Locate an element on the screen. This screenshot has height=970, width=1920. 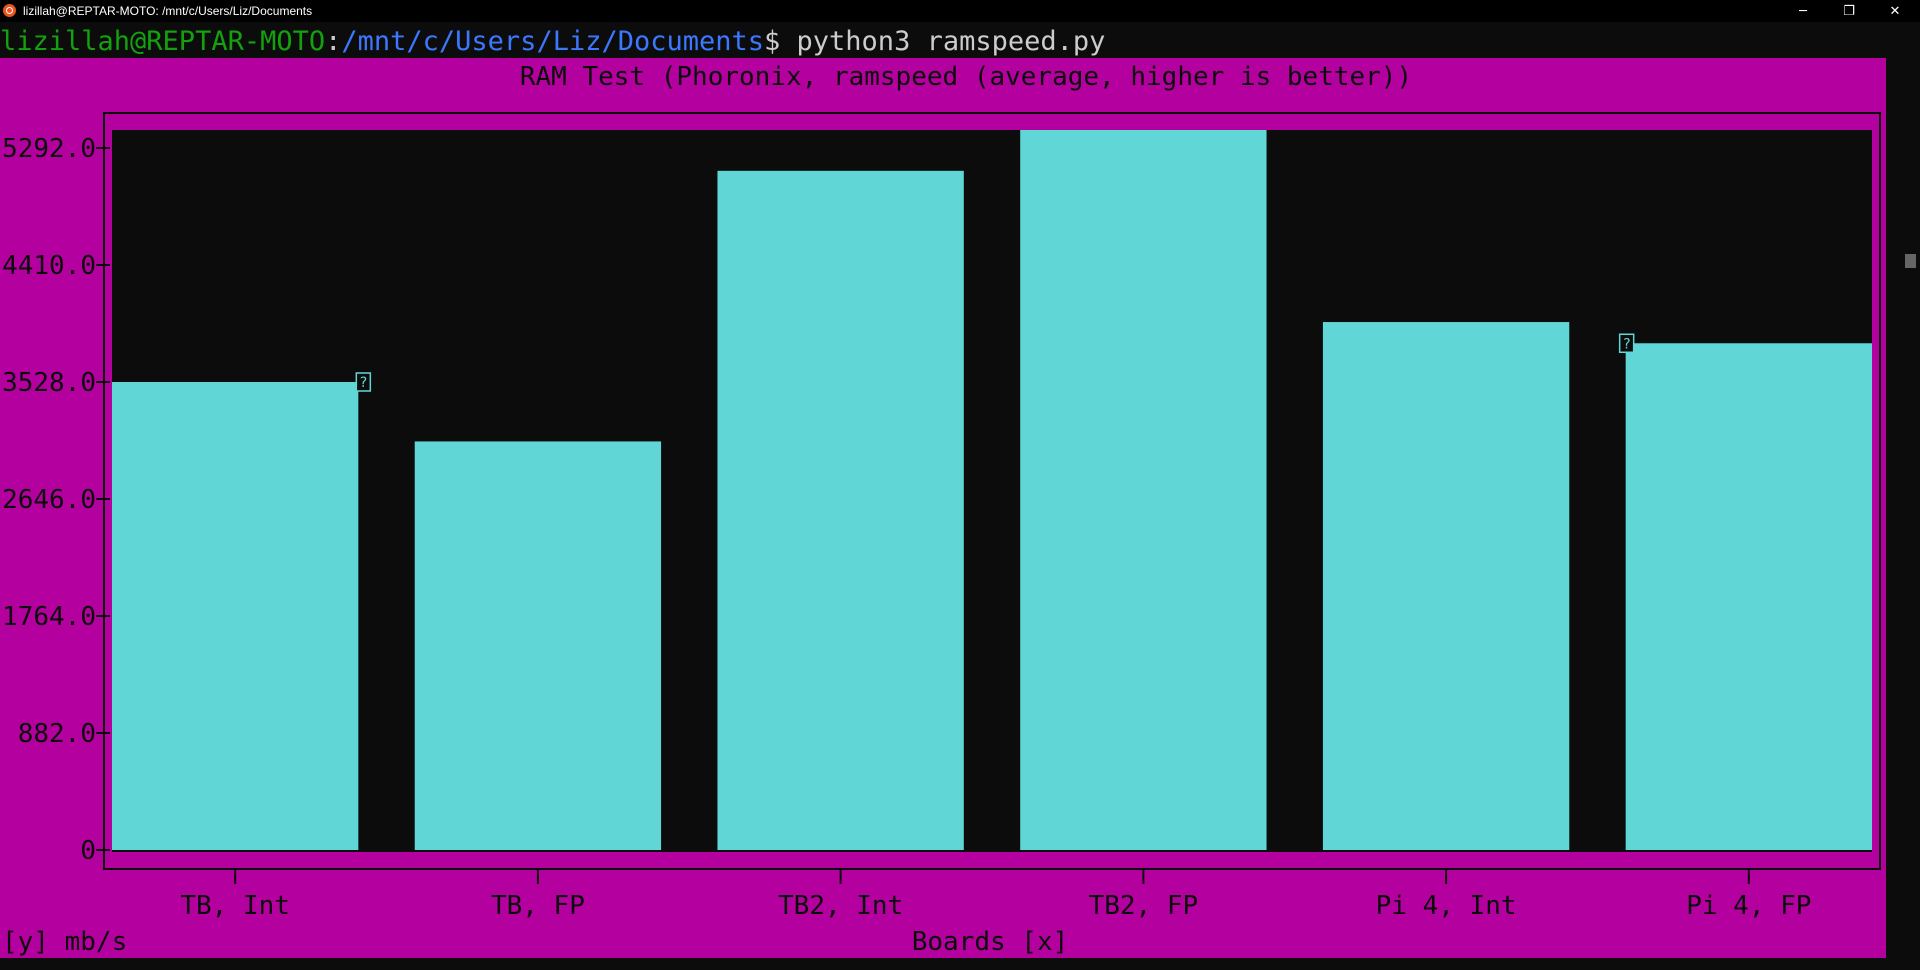
y-tick-label: 4410.0 is located at coordinates (49, 266).